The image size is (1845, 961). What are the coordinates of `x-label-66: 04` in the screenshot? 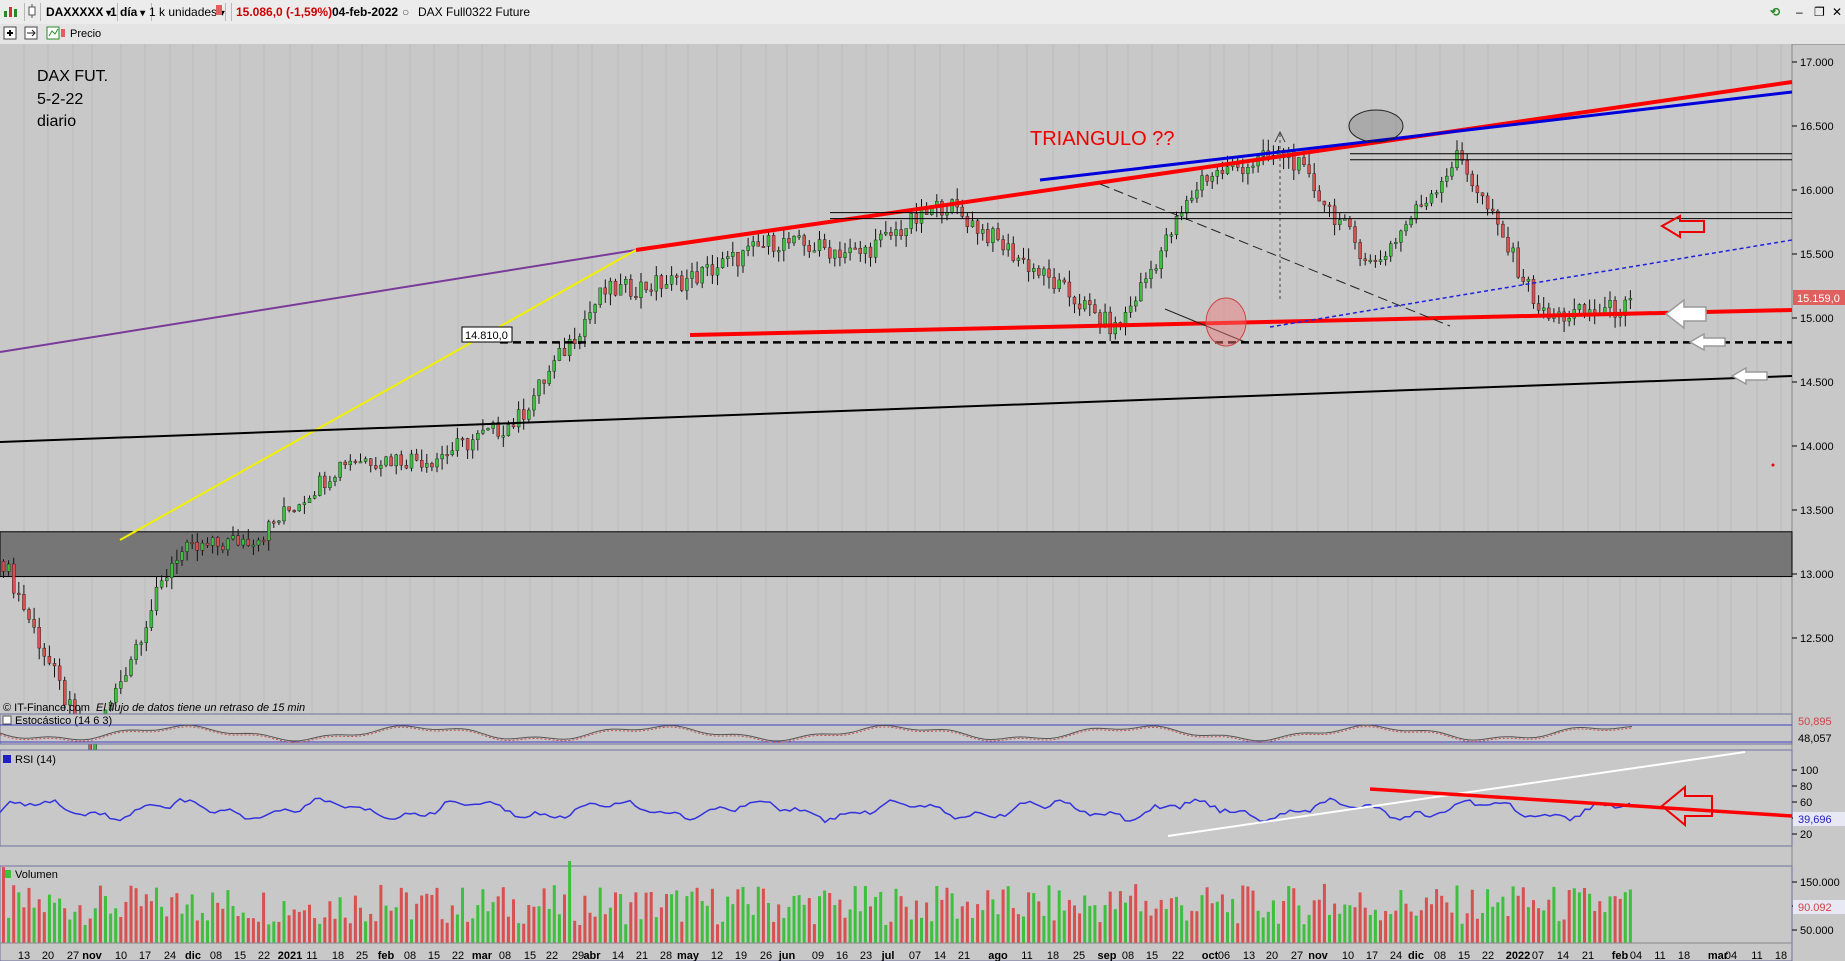 It's located at (1636, 955).